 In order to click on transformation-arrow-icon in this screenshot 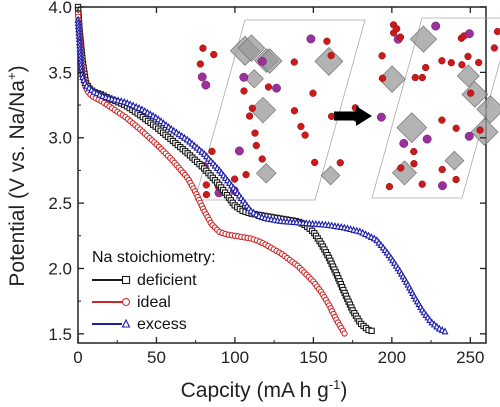, I will do `click(353, 116)`.